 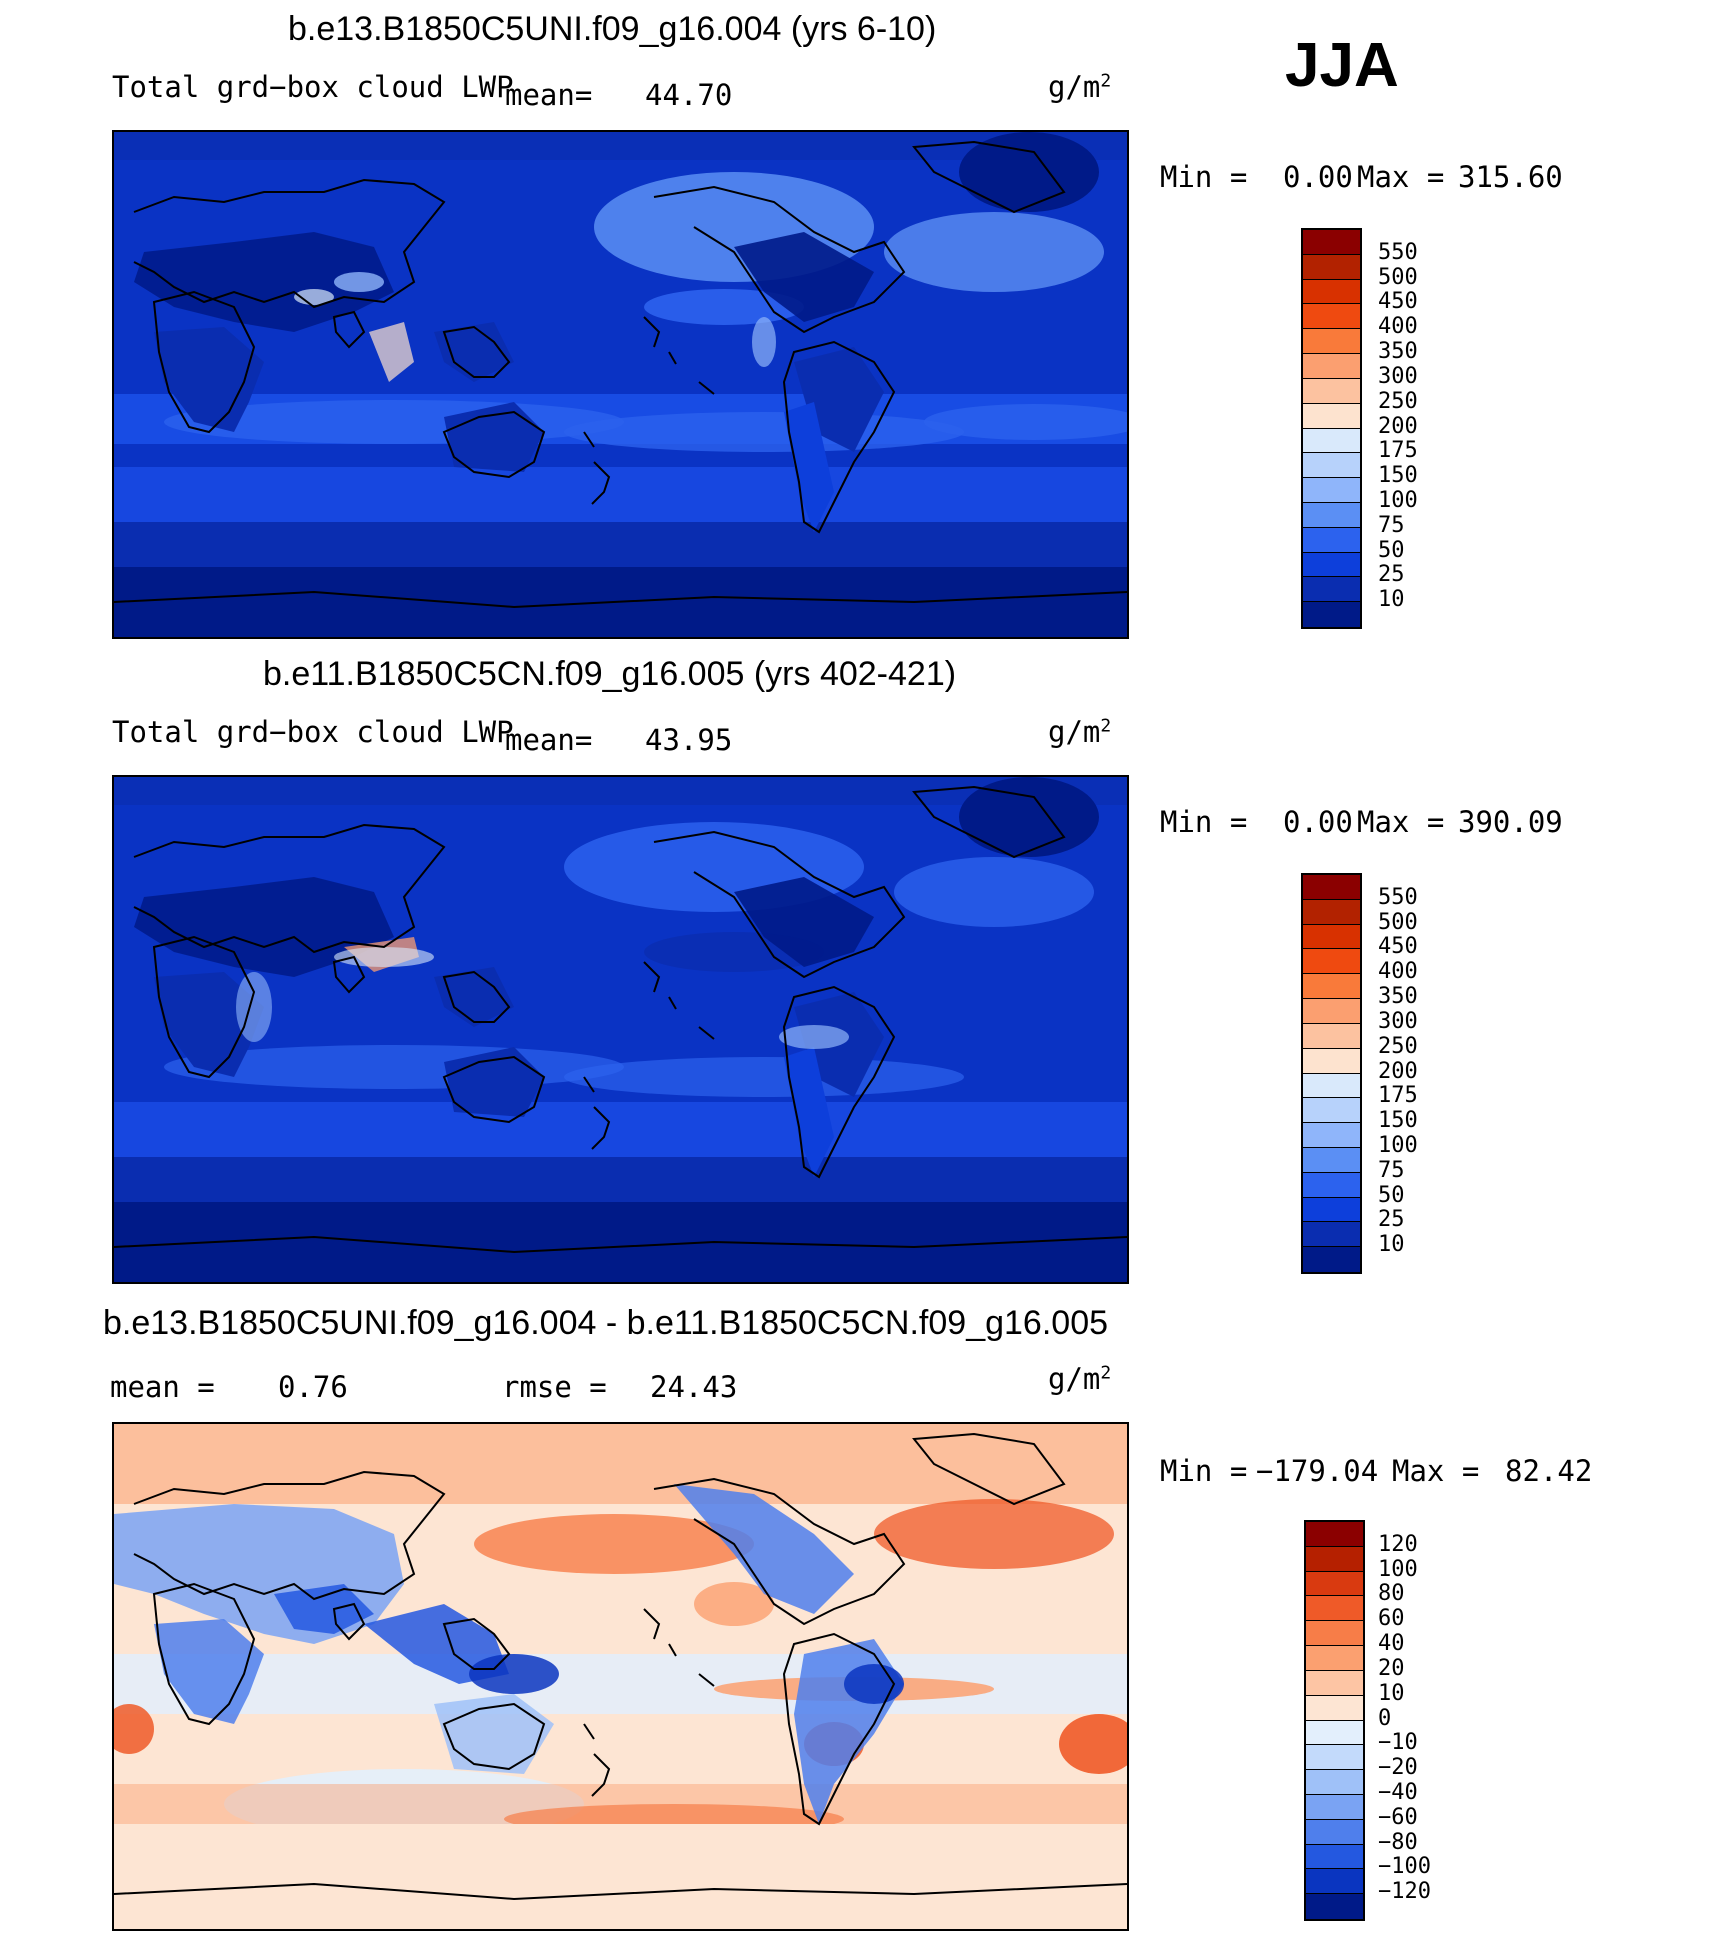 What do you see at coordinates (1080, 1379) in the screenshot?
I see `panel-3-units: g/m2` at bounding box center [1080, 1379].